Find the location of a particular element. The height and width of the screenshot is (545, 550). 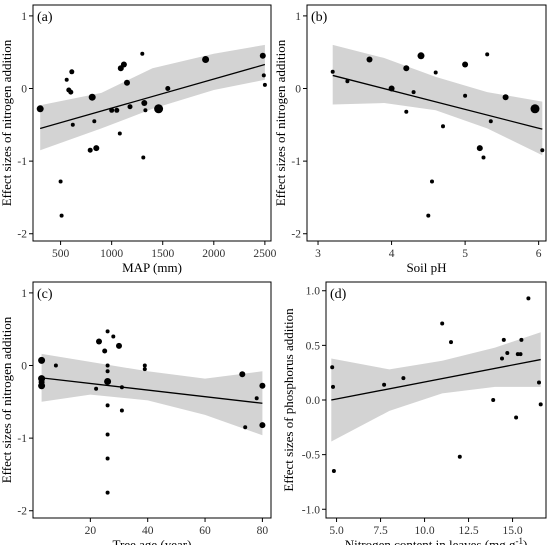

x-tick-label: 1000 is located at coordinates (111, 254).